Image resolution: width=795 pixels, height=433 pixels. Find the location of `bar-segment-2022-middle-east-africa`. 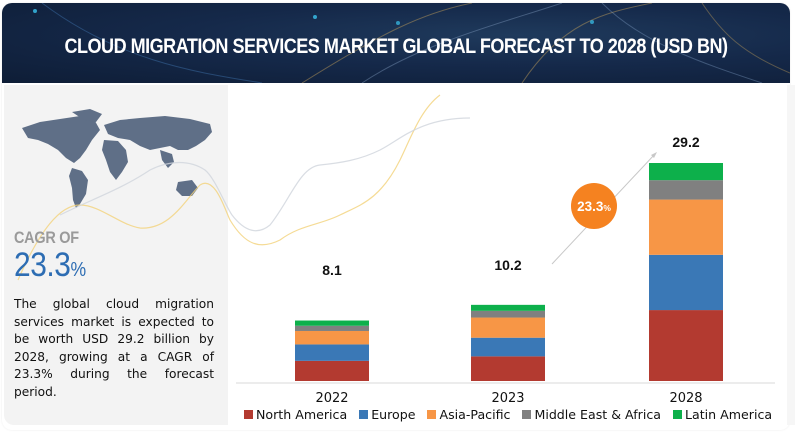

bar-segment-2022-middle-east-africa is located at coordinates (332, 328).